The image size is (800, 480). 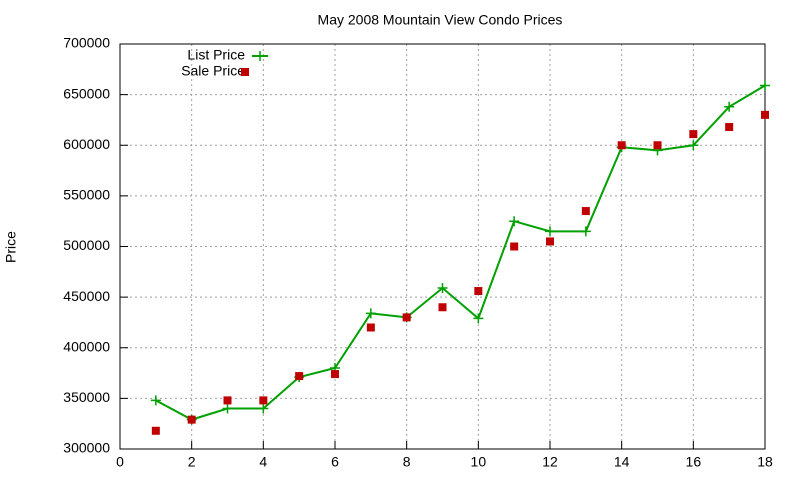 I want to click on x-tick-label: 12, so click(x=550, y=462).